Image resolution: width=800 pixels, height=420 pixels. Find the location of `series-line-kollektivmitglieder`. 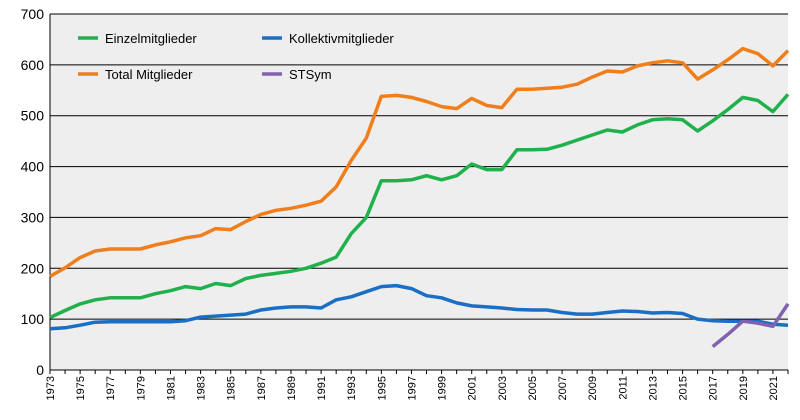

series-line-kollektivmitglieder is located at coordinates (419, 307).